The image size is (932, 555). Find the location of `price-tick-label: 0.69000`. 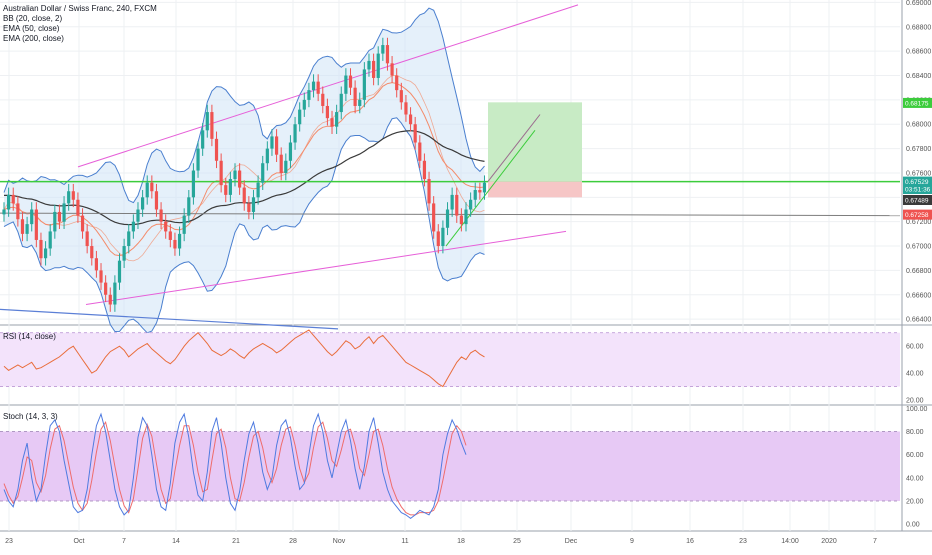

price-tick-label: 0.69000 is located at coordinates (918, 3).